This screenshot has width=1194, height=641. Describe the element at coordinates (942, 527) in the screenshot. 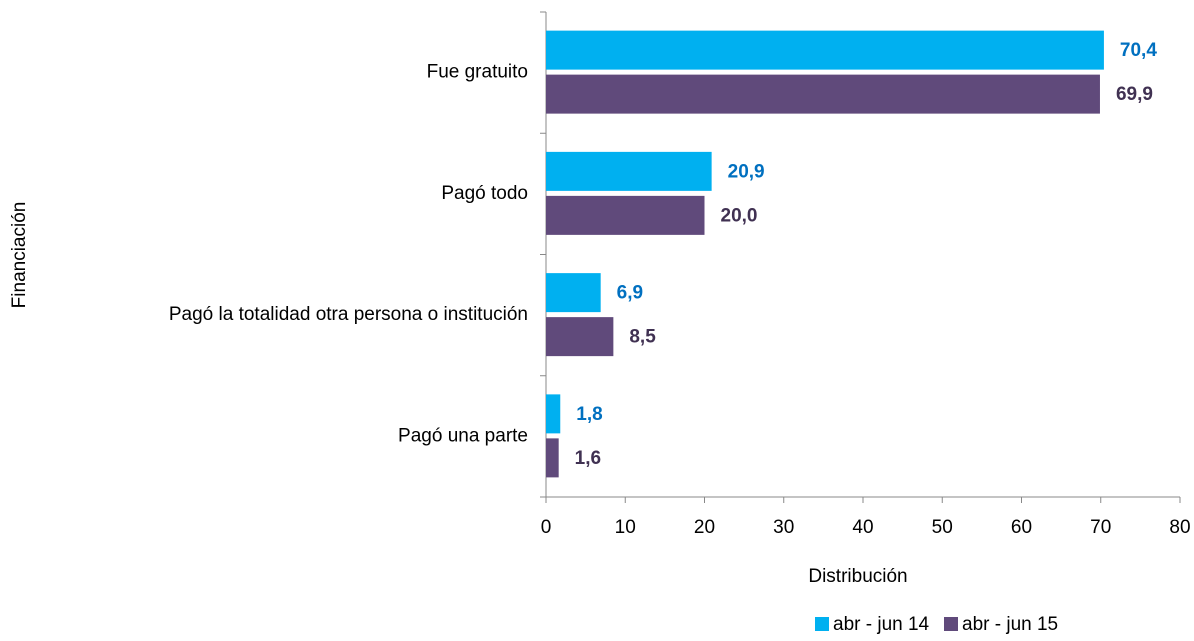

I see `x-tick-label: 50` at that location.